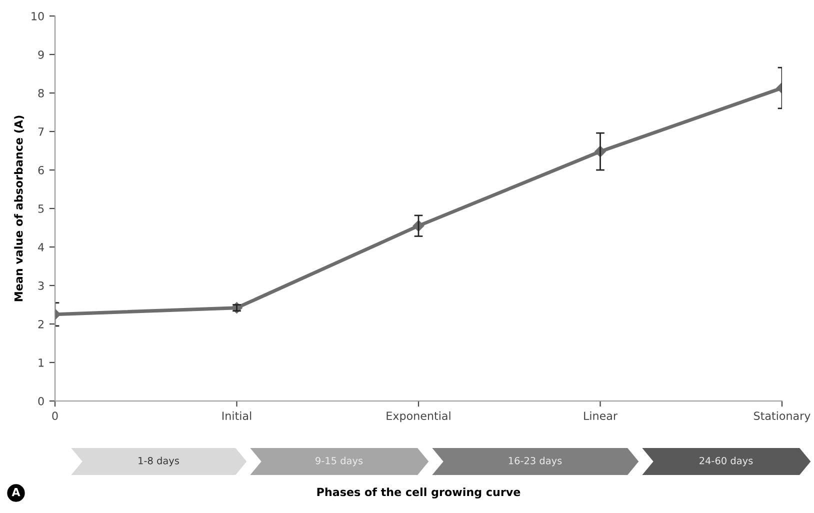 This screenshot has width=814, height=513. I want to click on text: Phases of the cell growing curve, so click(418, 493).